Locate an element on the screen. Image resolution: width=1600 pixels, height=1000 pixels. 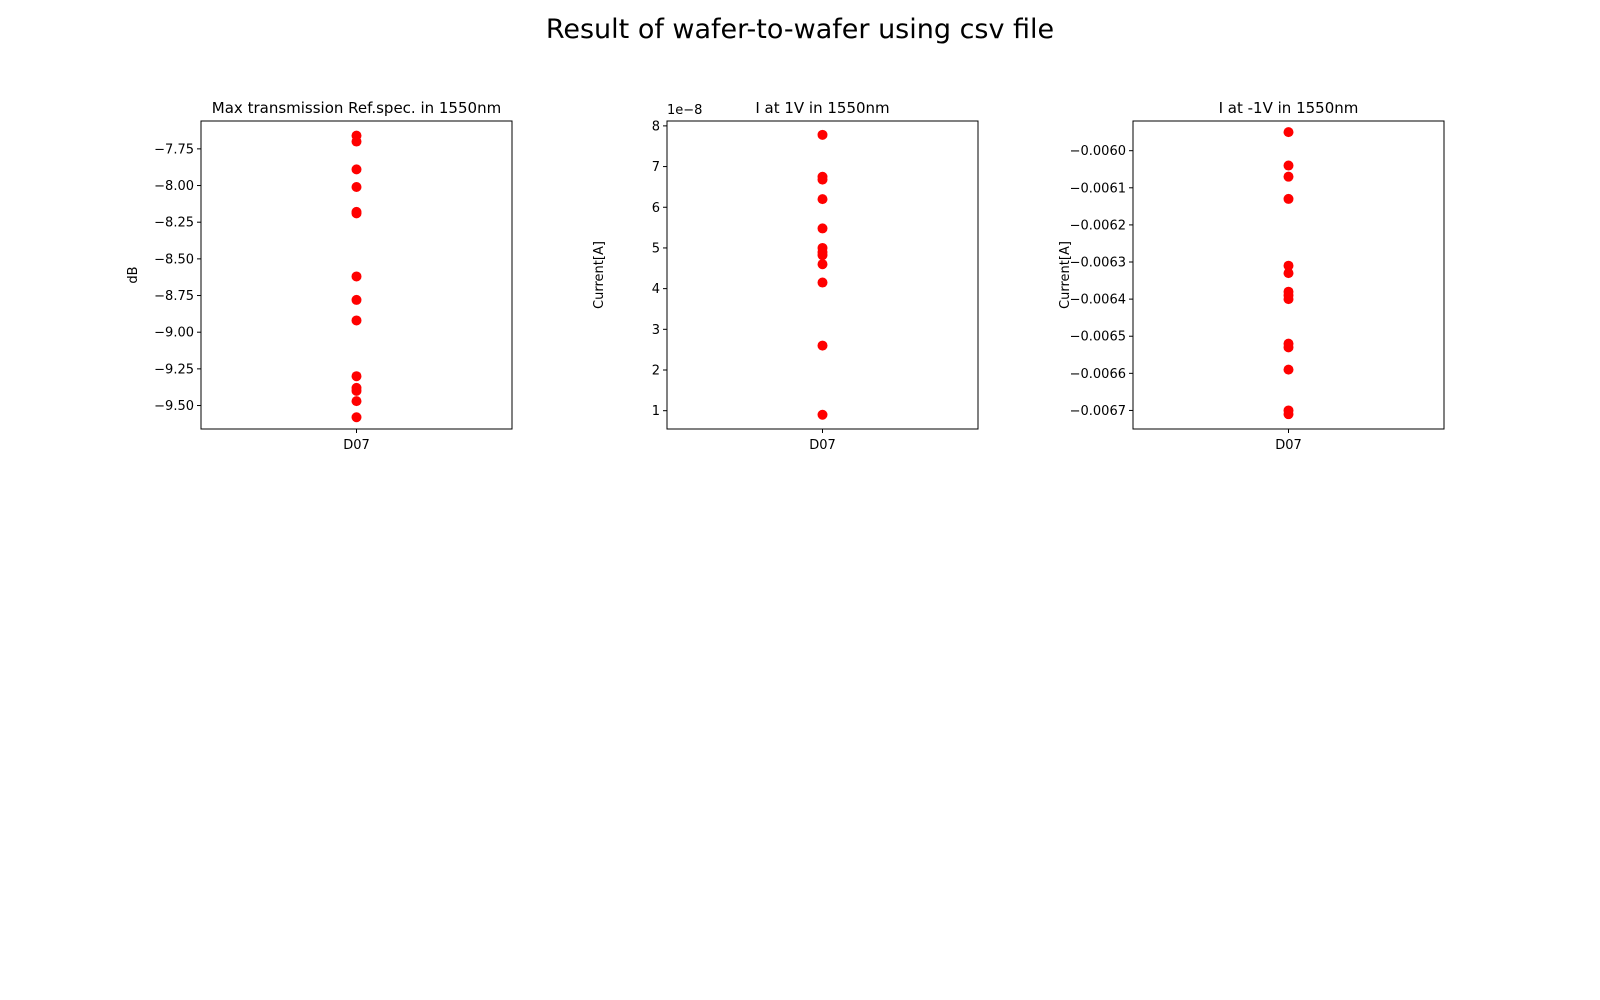
y-tick-label-2-1: 1 is located at coordinates (656, 411).